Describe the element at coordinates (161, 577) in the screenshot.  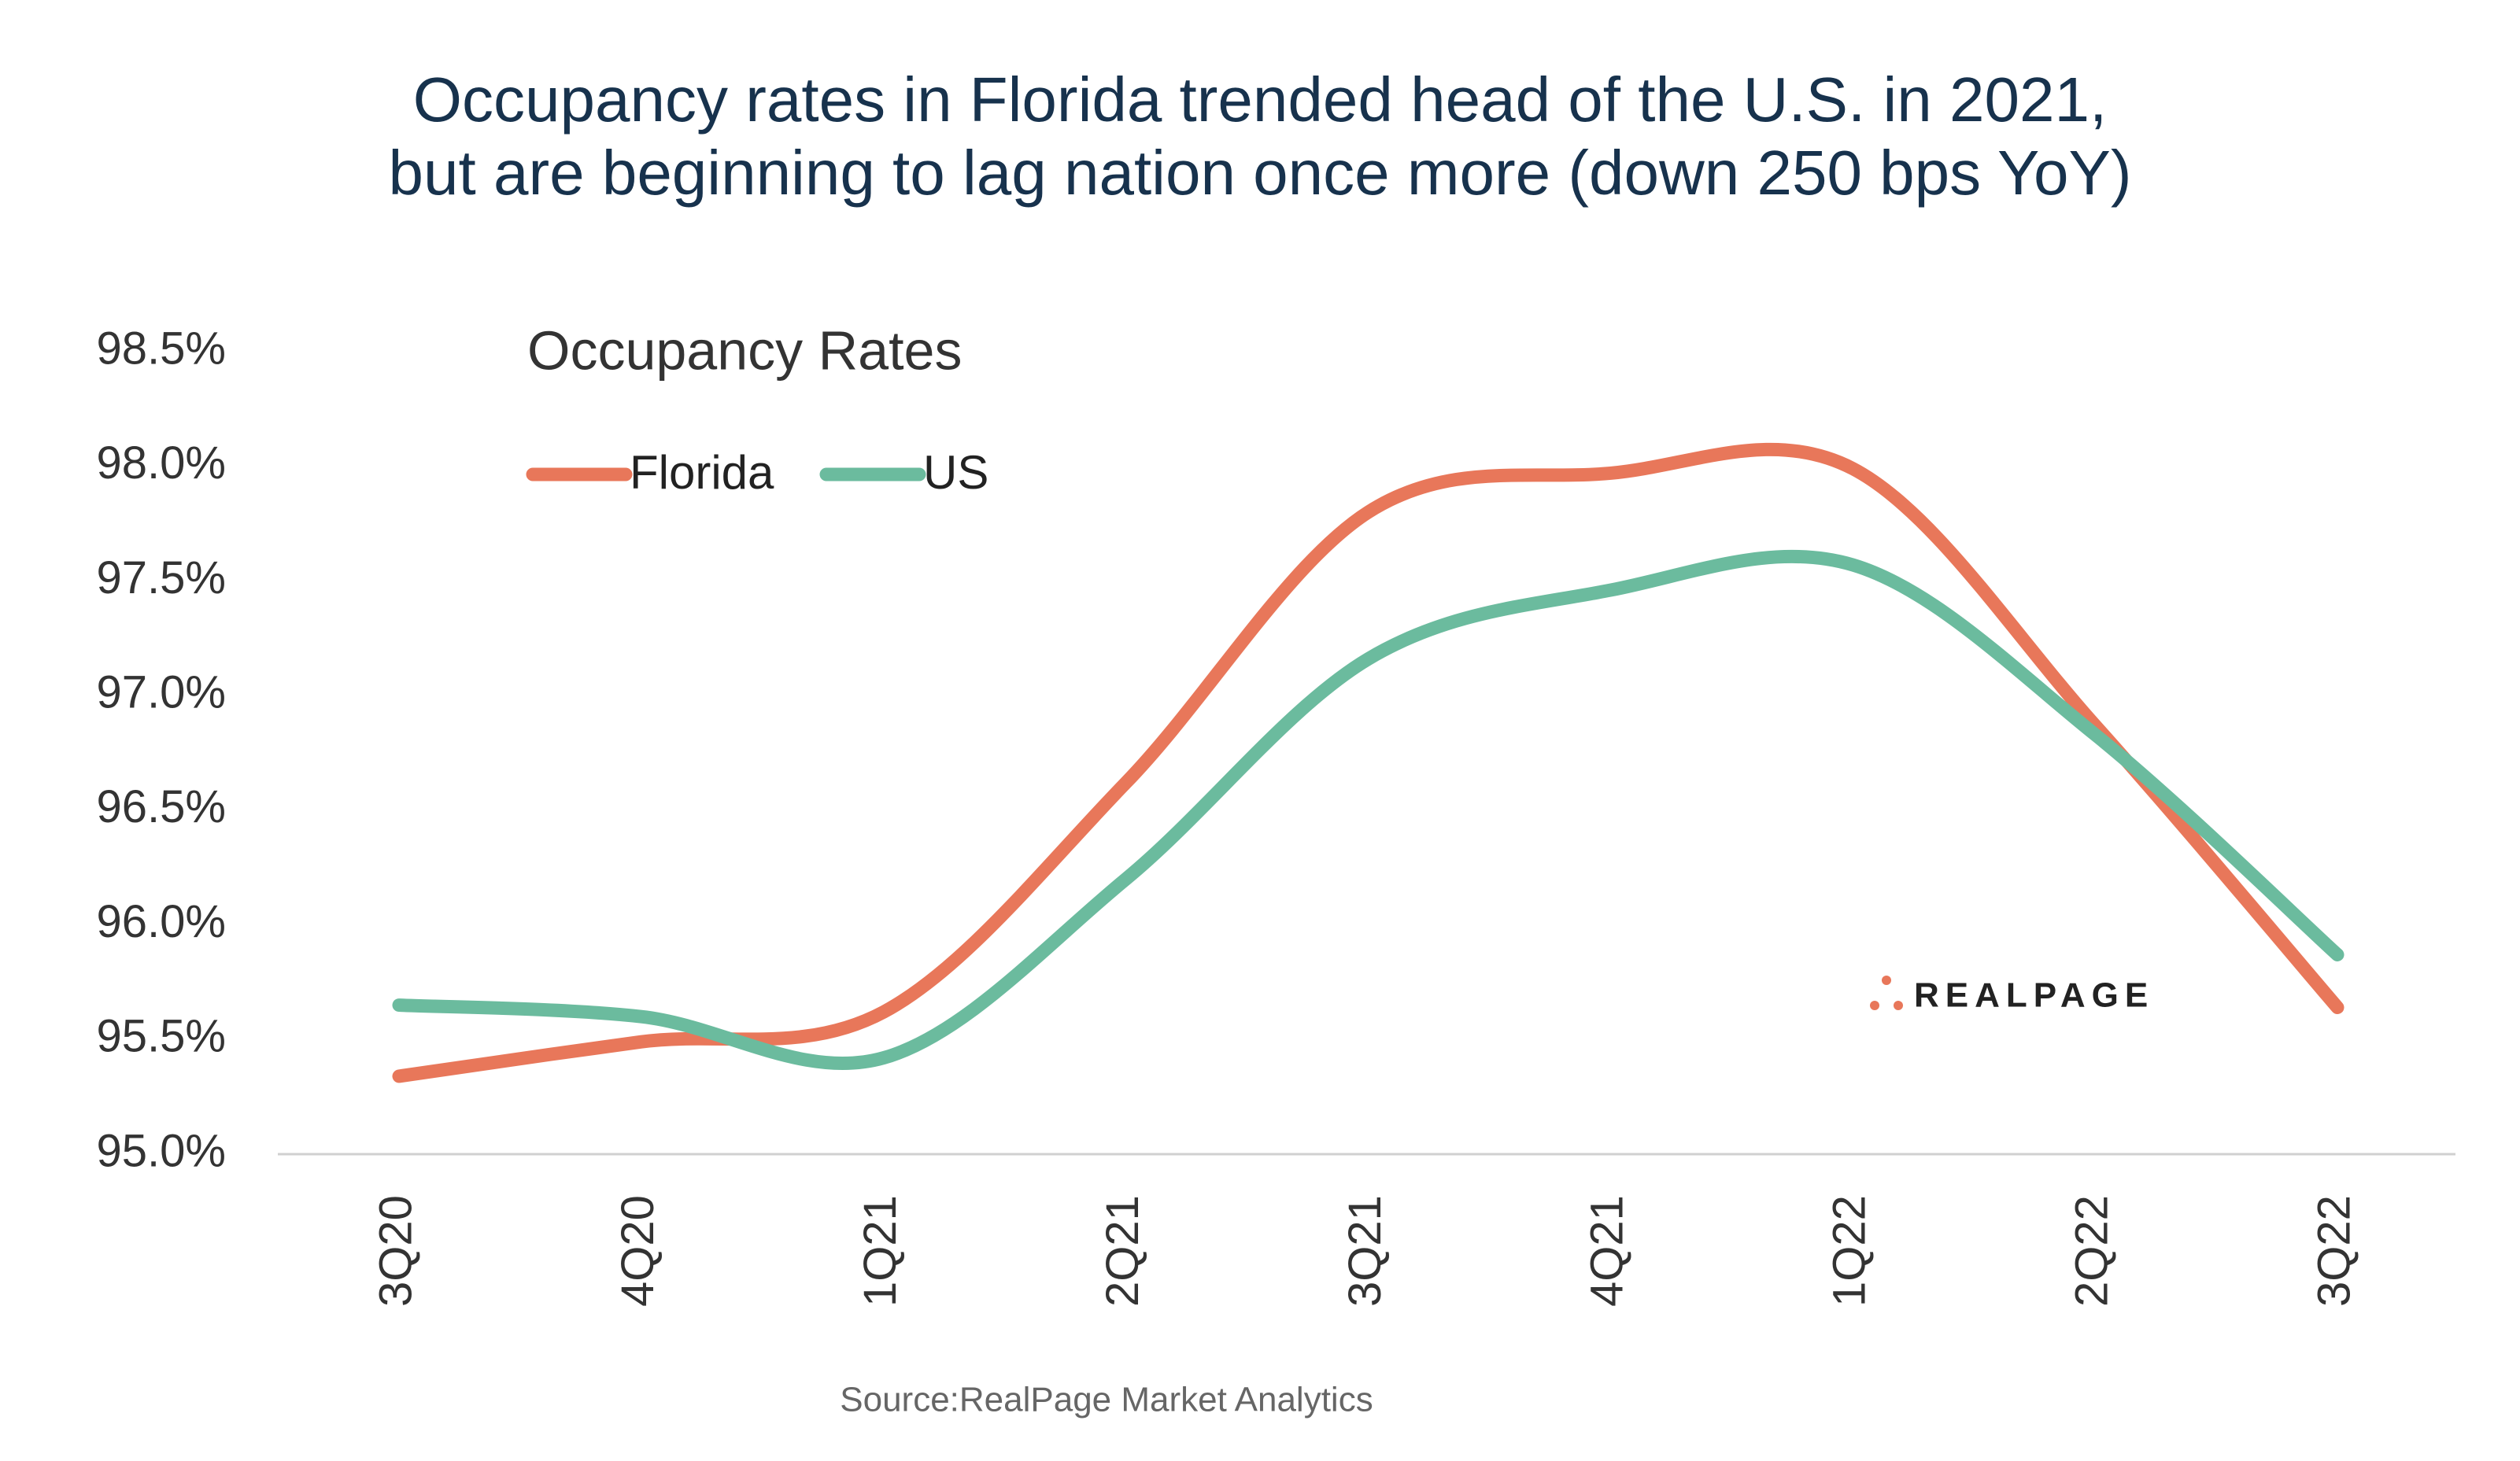
I see `y-tick-label: 97.5%` at that location.